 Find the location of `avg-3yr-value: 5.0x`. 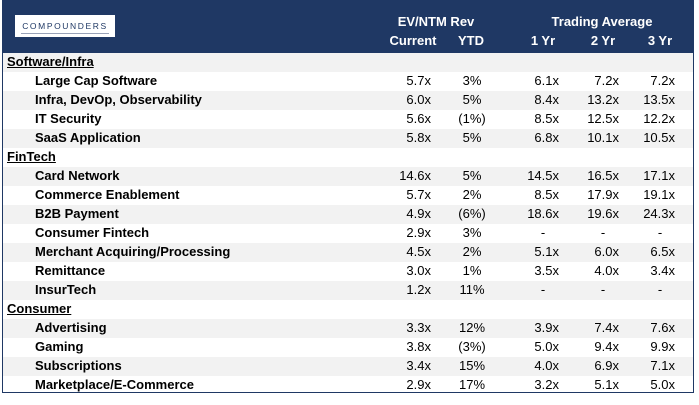

avg-3yr-value: 5.0x is located at coordinates (662, 384).